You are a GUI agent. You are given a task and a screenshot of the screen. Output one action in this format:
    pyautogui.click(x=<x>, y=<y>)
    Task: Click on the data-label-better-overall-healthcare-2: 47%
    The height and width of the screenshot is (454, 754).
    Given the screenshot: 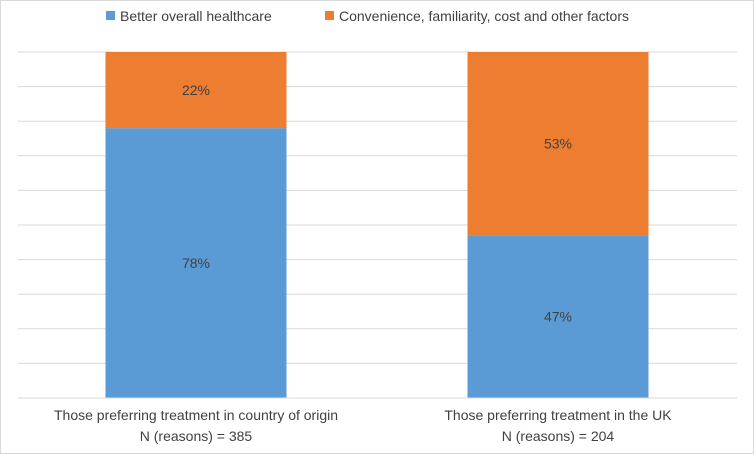 What is the action you would take?
    pyautogui.click(x=558, y=317)
    